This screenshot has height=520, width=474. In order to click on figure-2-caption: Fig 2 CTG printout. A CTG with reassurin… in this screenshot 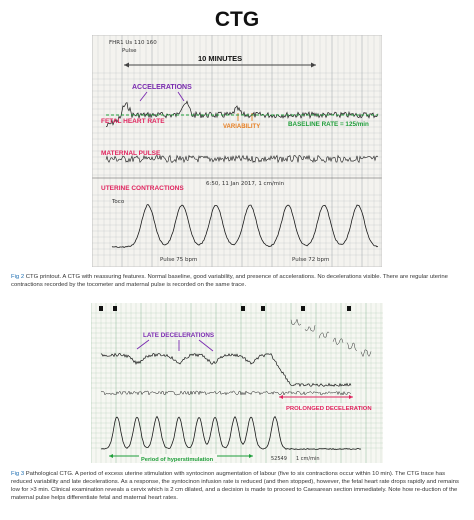, I will do `click(237, 281)`.